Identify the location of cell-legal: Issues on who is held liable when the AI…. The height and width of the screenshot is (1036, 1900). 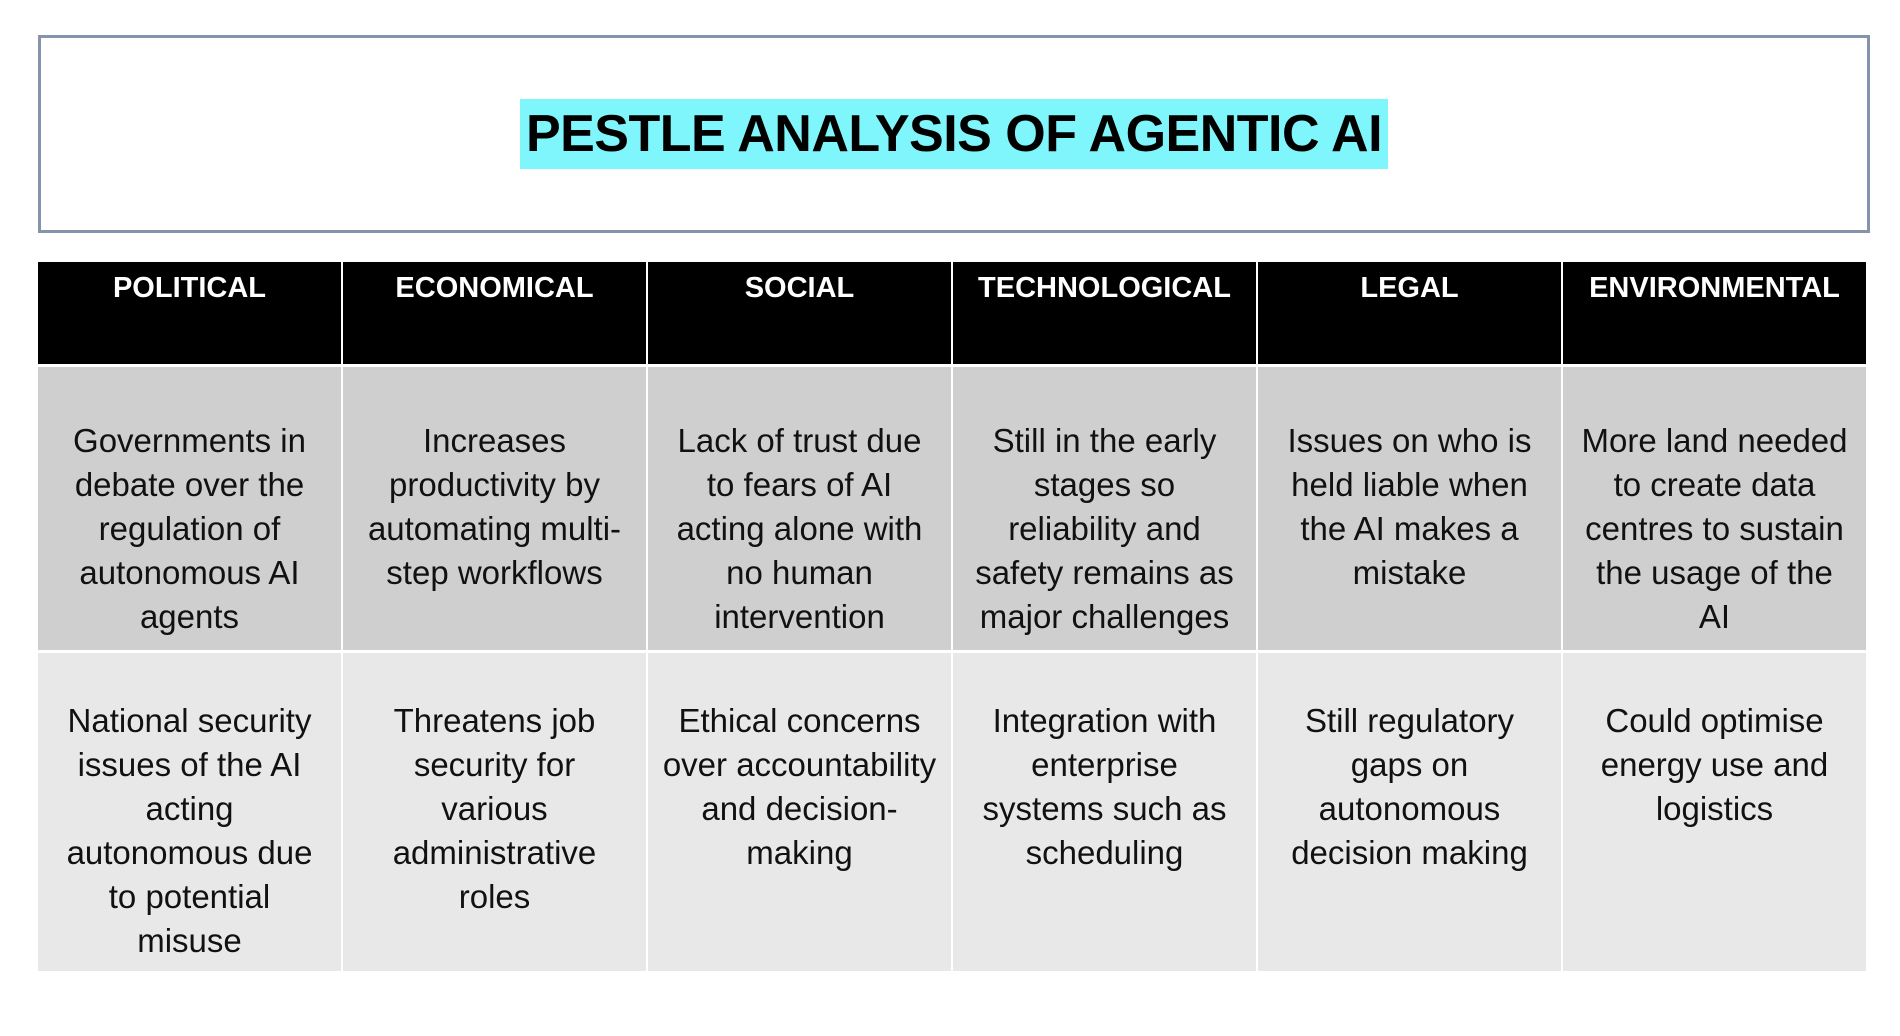
(1409, 508).